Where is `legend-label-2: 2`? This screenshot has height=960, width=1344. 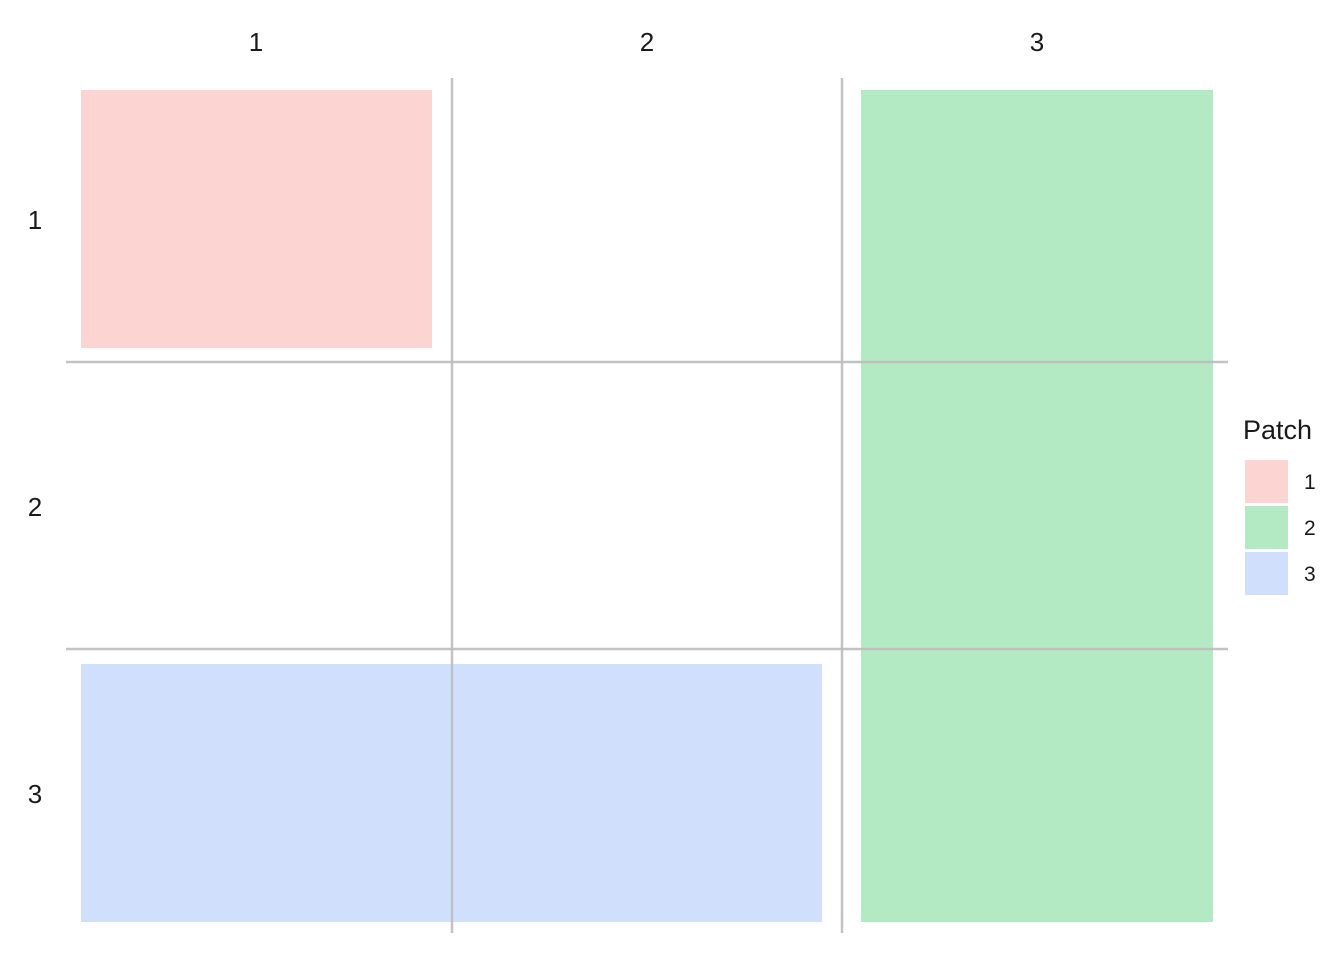 legend-label-2: 2 is located at coordinates (1310, 528).